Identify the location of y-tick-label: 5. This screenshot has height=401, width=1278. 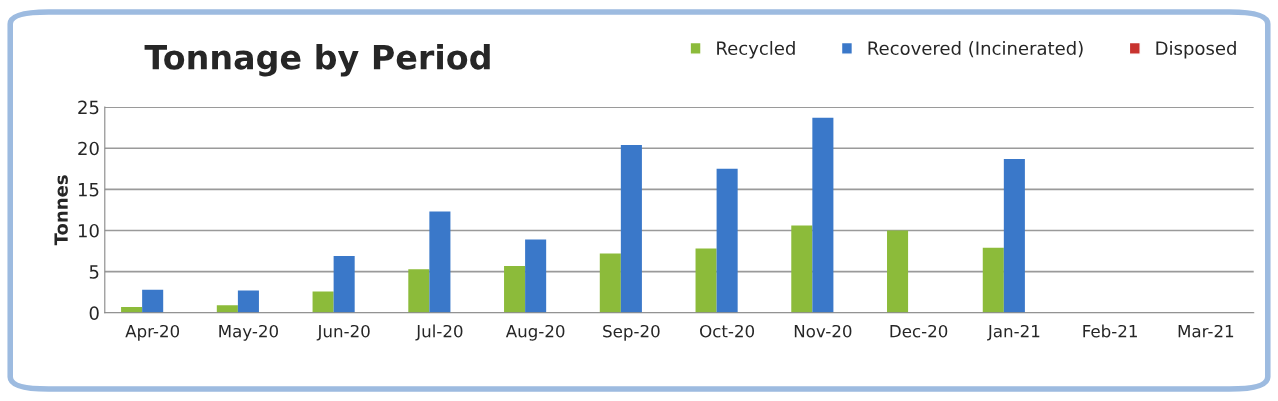
(94, 272).